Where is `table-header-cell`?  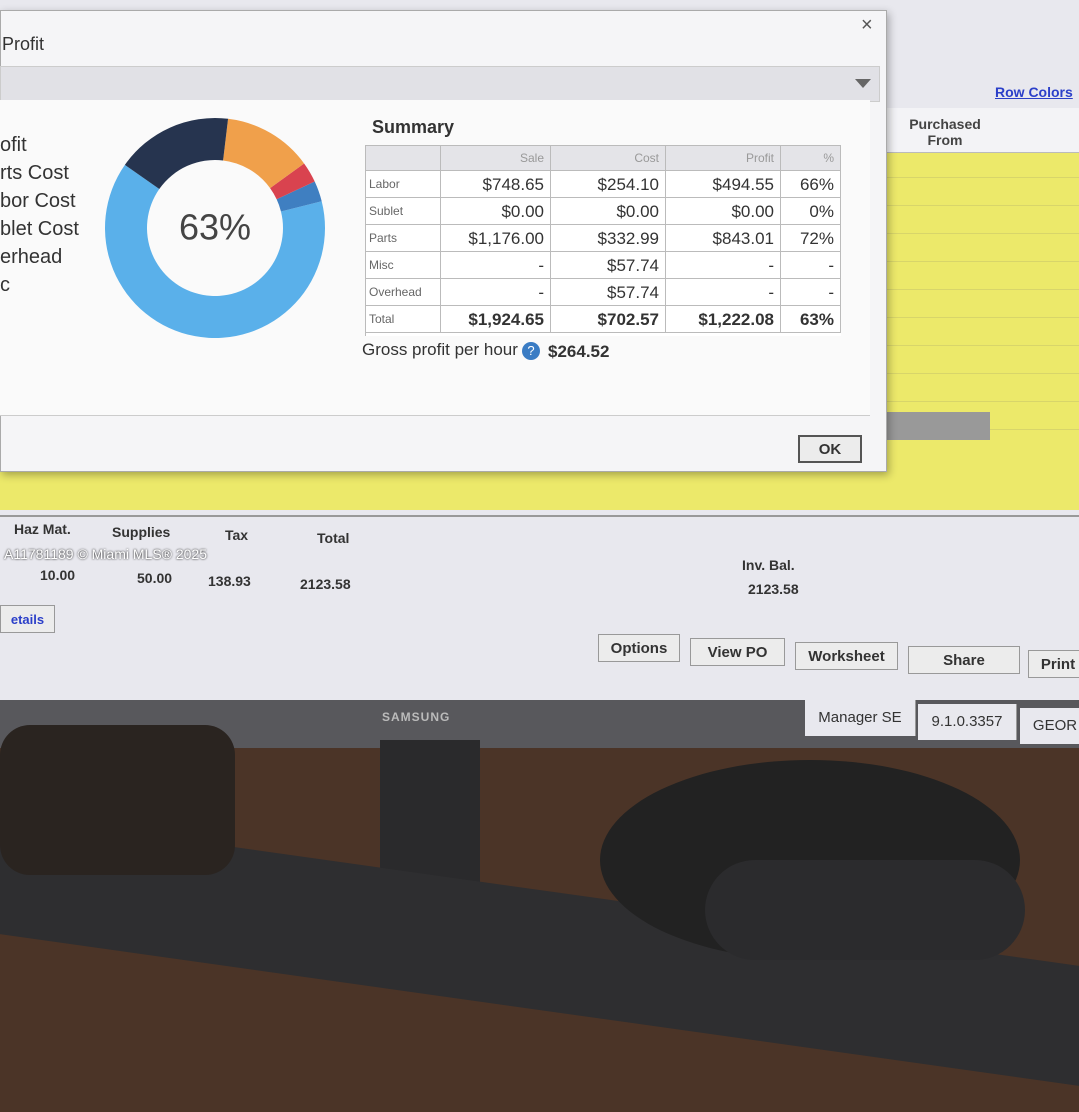
table-header-cell is located at coordinates (403, 158).